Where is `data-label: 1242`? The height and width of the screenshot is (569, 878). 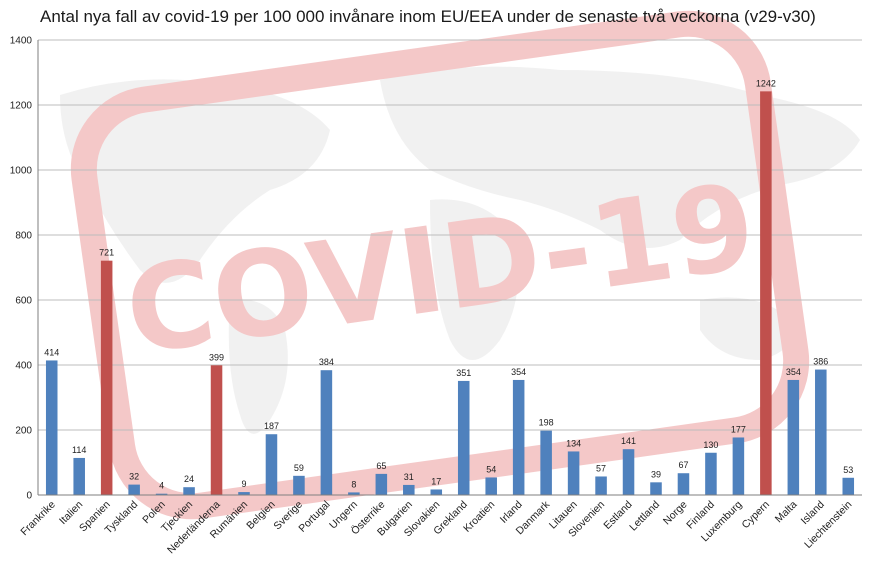 data-label: 1242 is located at coordinates (766, 83).